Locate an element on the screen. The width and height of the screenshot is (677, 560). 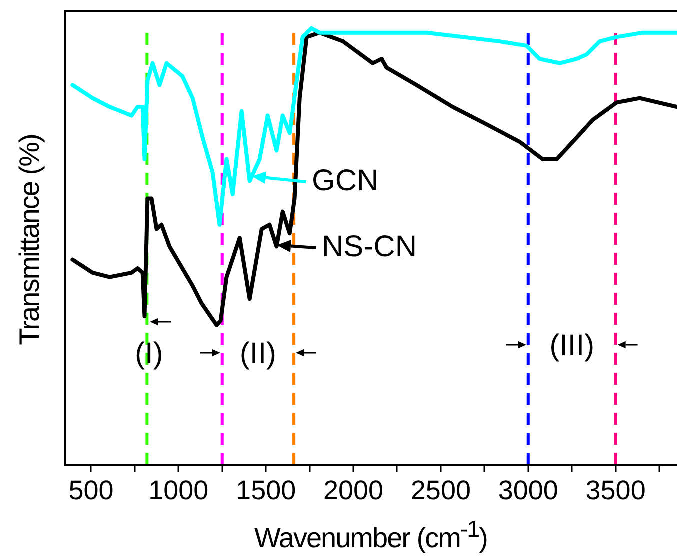
x-tick-label: 500 is located at coordinates (91, 491).